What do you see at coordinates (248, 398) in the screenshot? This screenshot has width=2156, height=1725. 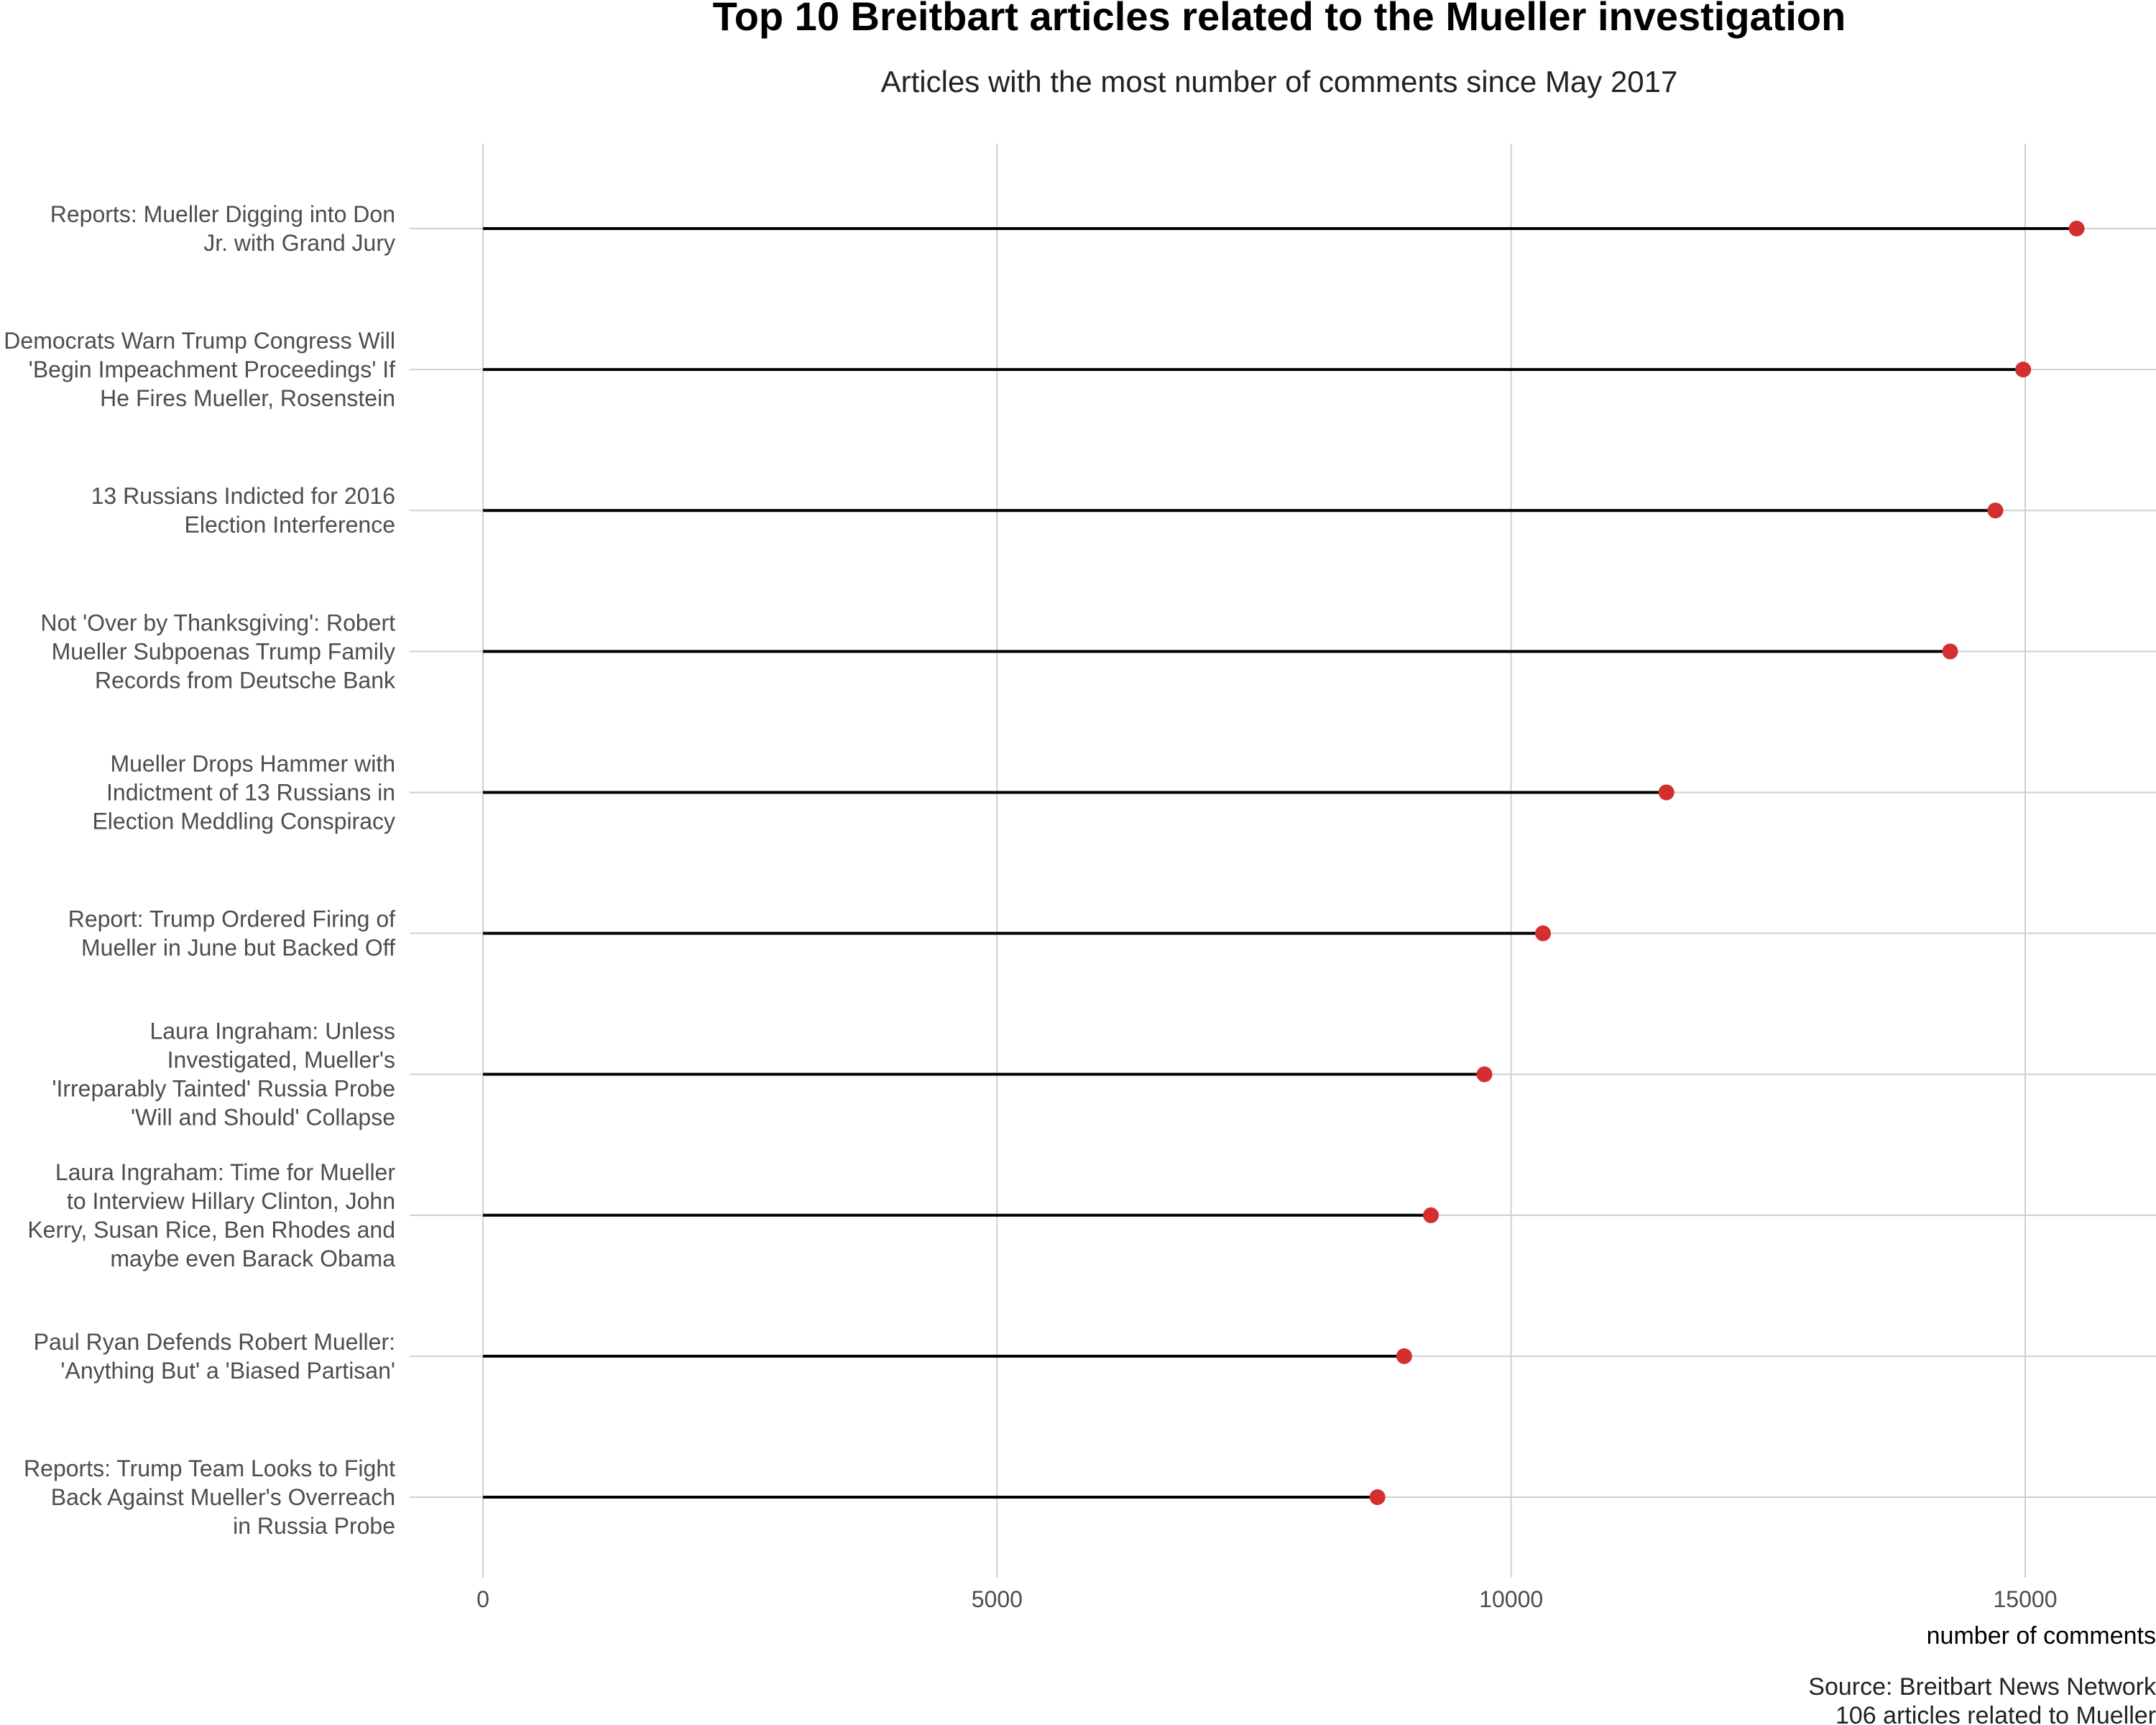 I see `y-tick-label-line: He Fires Mueller, Rosenstein` at bounding box center [248, 398].